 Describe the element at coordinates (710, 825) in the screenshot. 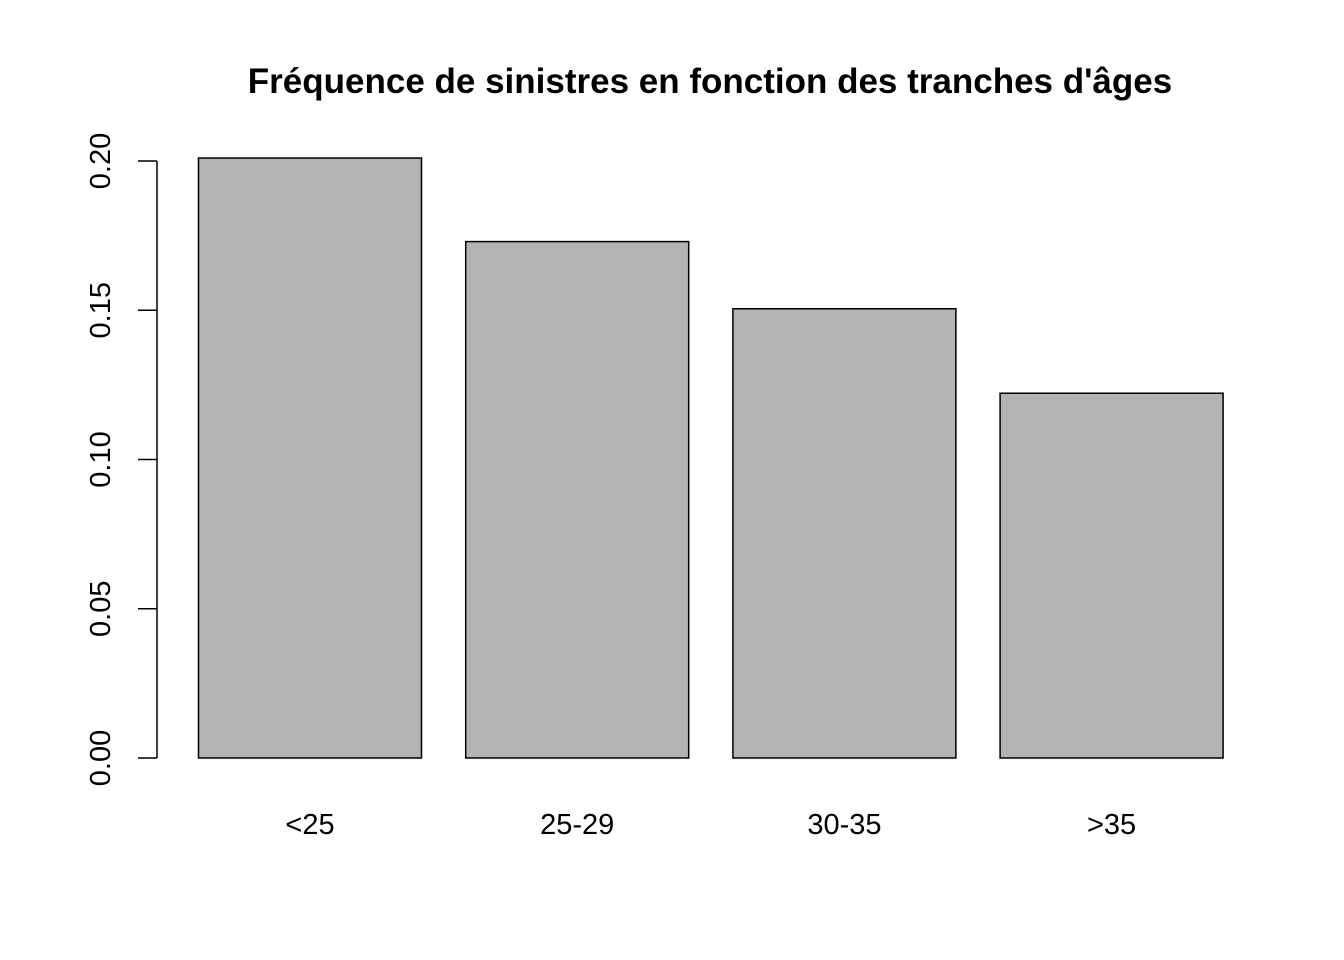

I see `x-axis-labels: <25 25-29 30-35 >35` at that location.